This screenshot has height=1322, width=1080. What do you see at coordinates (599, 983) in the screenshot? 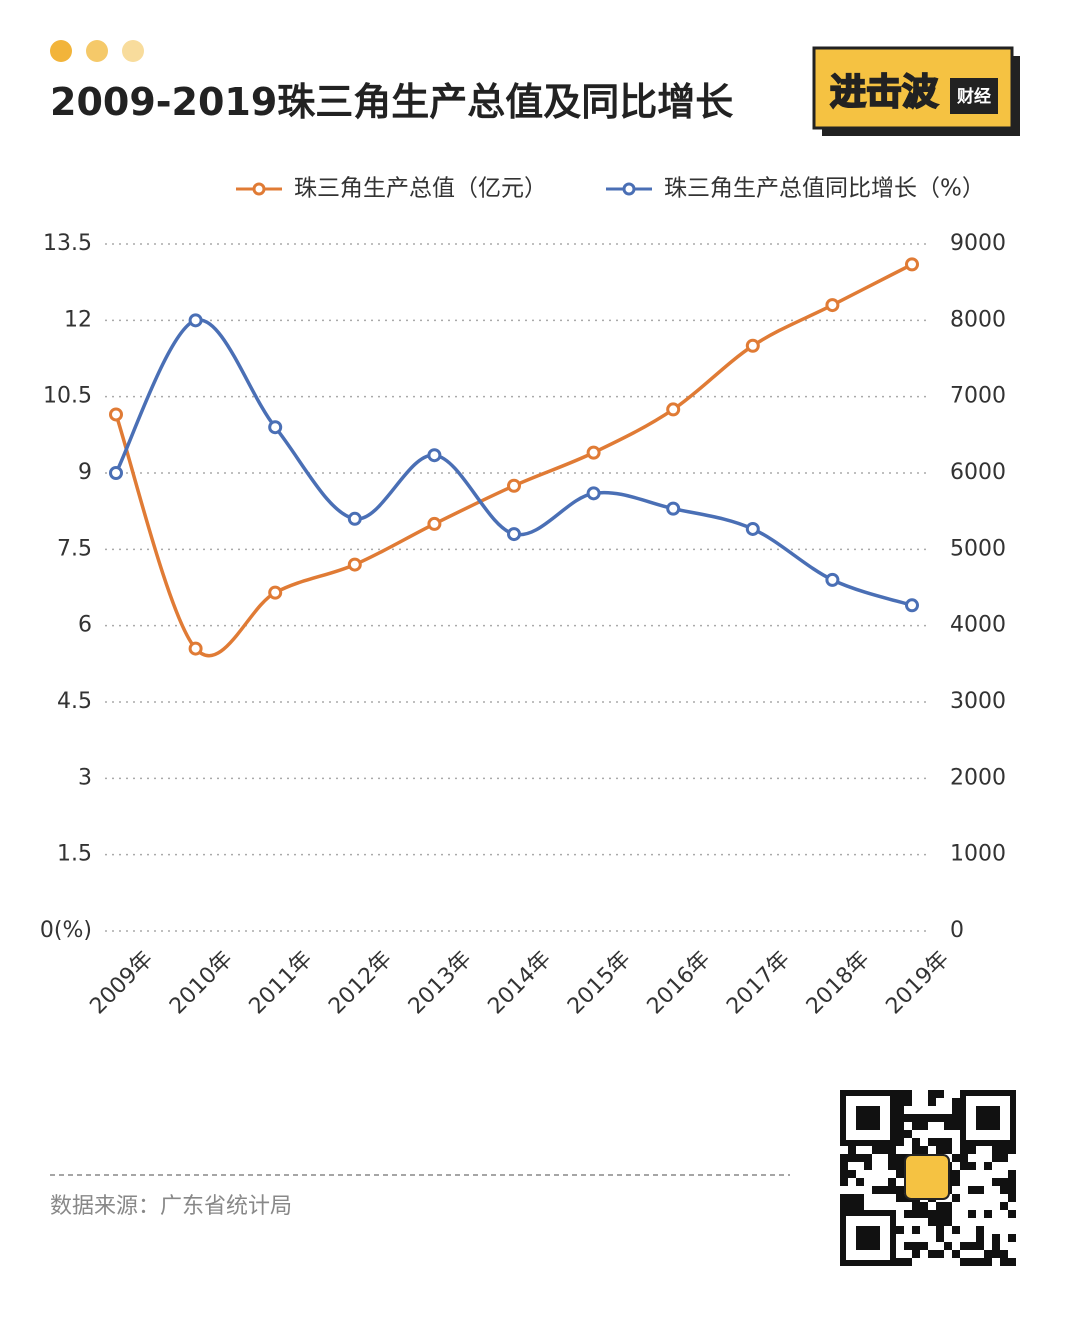
I see `x-tick-label: 2015年` at bounding box center [599, 983].